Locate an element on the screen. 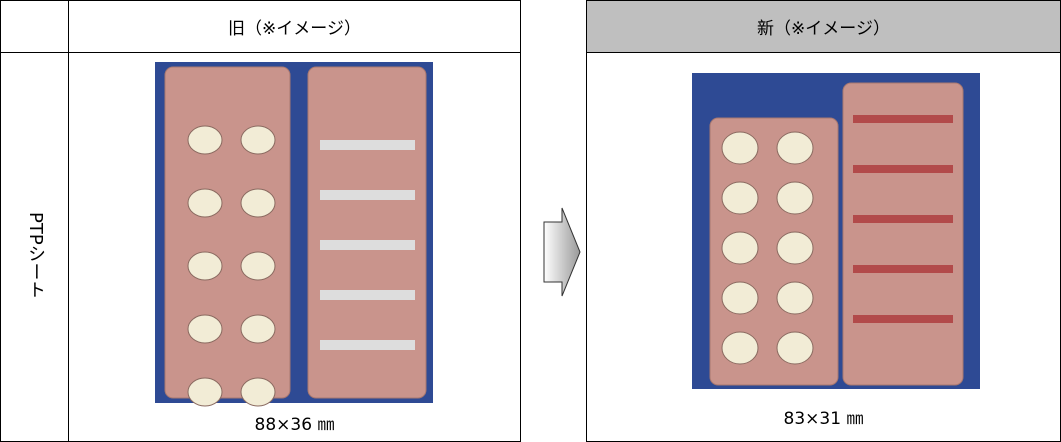 Image resolution: width=1061 pixels, height=442 pixels. row-label: PTPシート is located at coordinates (35, 255).